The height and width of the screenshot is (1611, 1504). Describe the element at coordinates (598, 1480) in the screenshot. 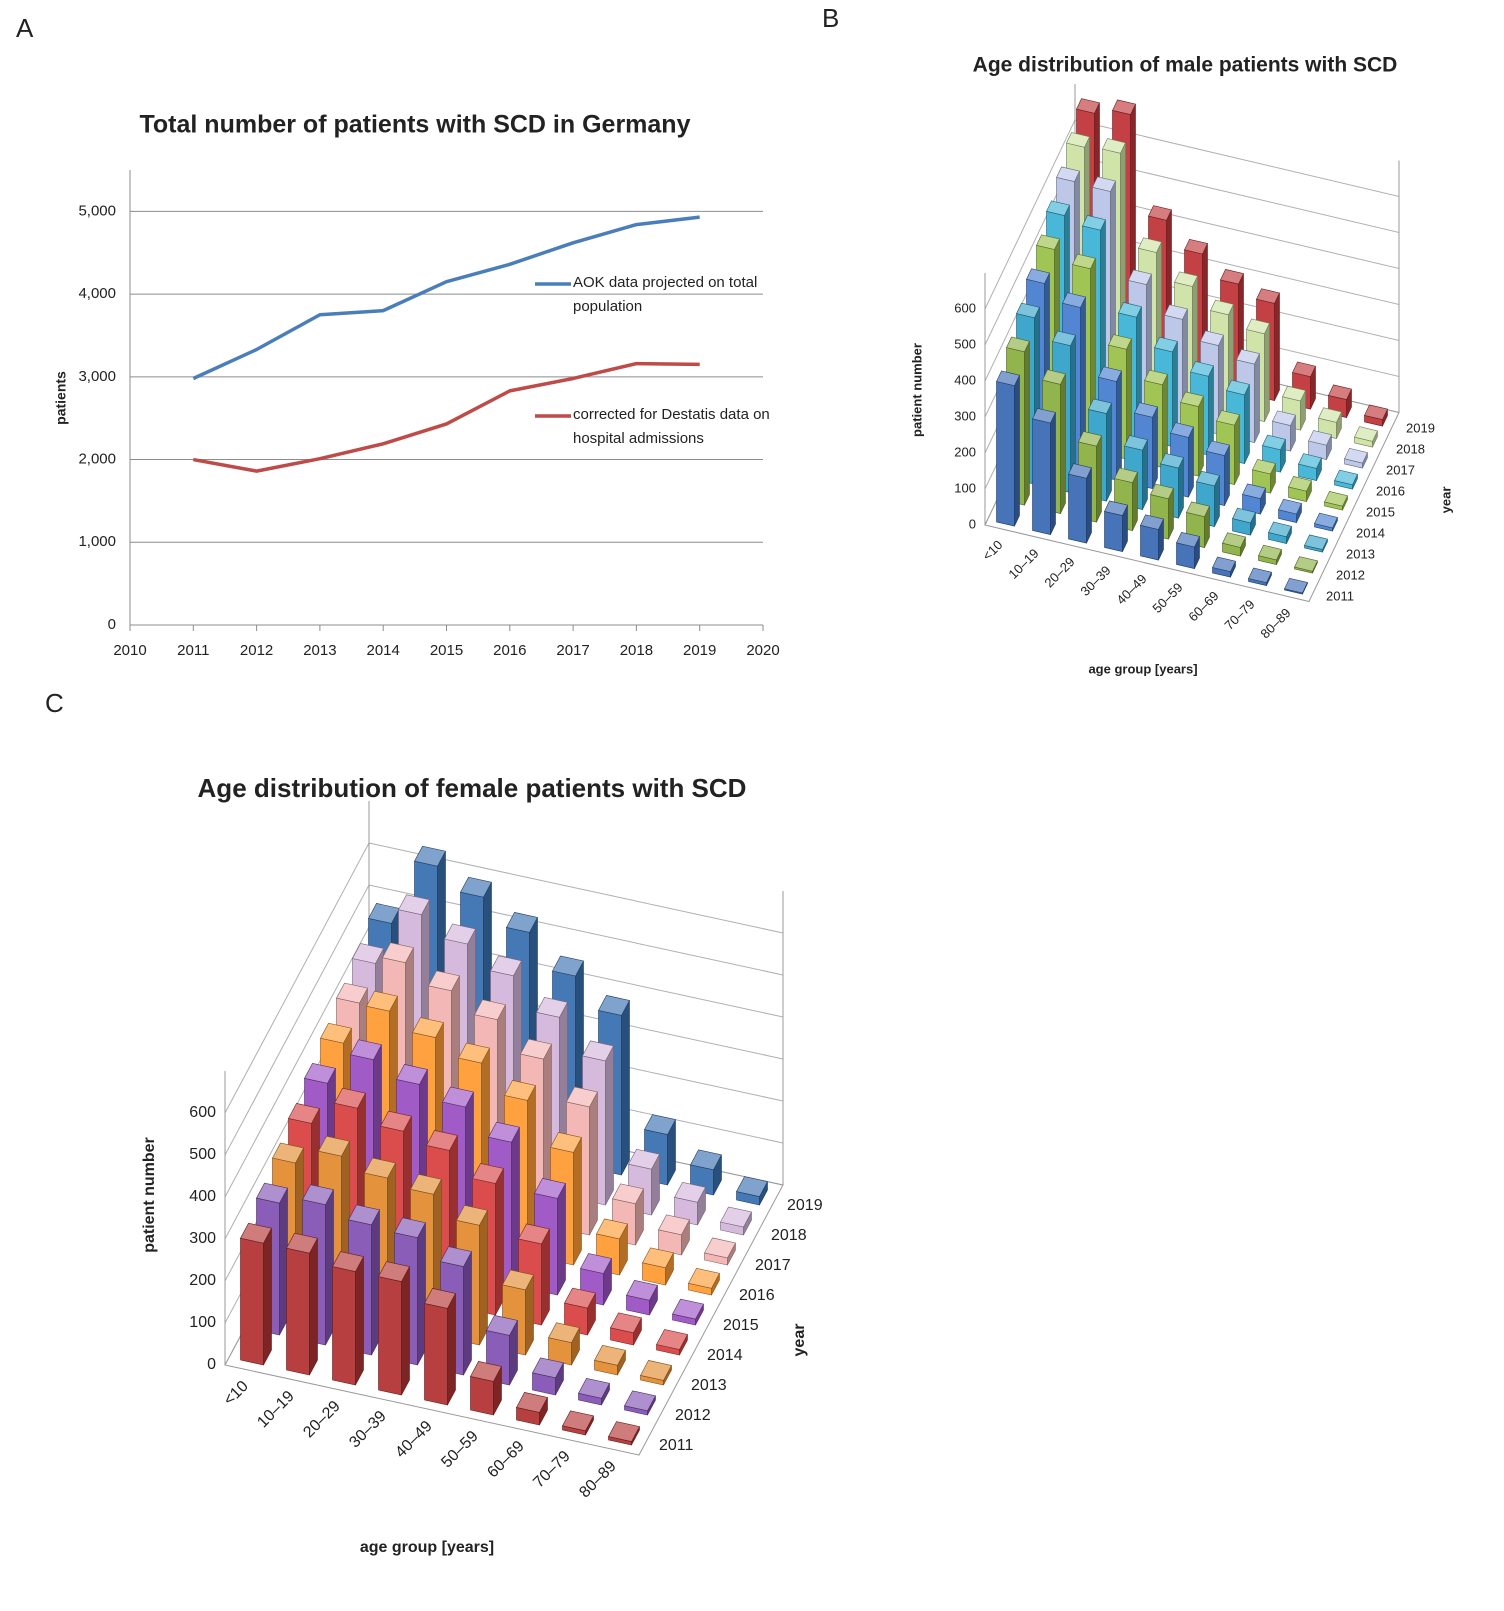

I see `x-tick-label: 80–89` at that location.